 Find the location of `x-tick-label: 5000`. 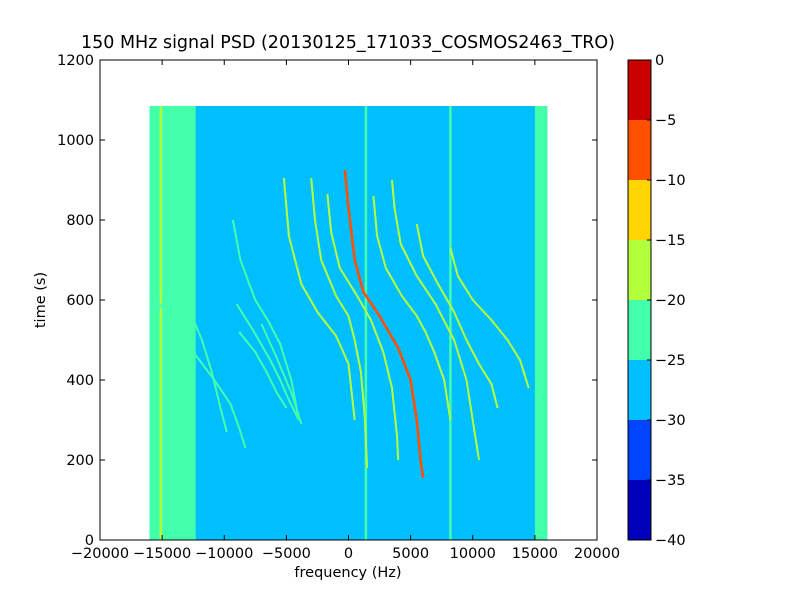

x-tick-label: 5000 is located at coordinates (410, 554).